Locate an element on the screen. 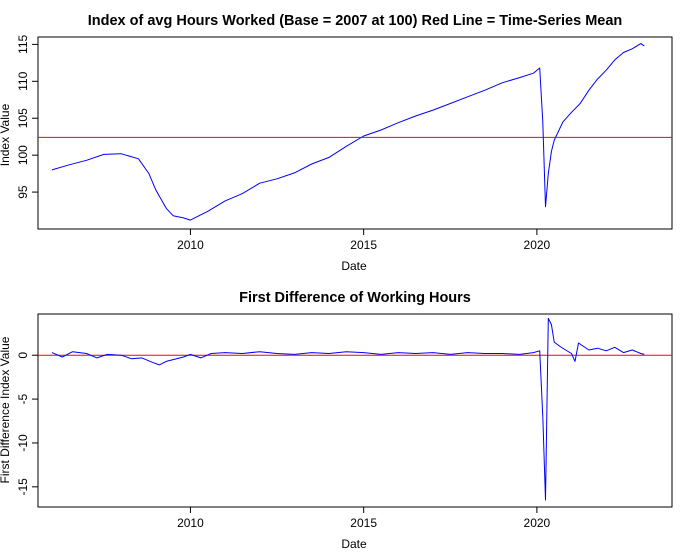 This screenshot has height=555, width=692. y-tick-label: 110 is located at coordinates (23, 80).